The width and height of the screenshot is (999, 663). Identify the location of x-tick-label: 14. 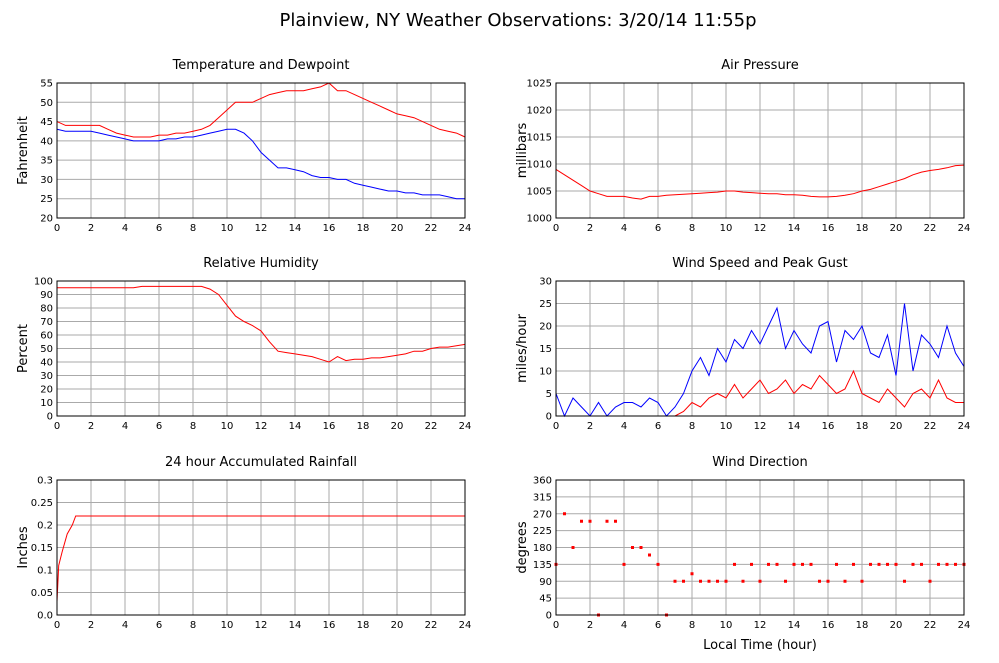
(794, 228).